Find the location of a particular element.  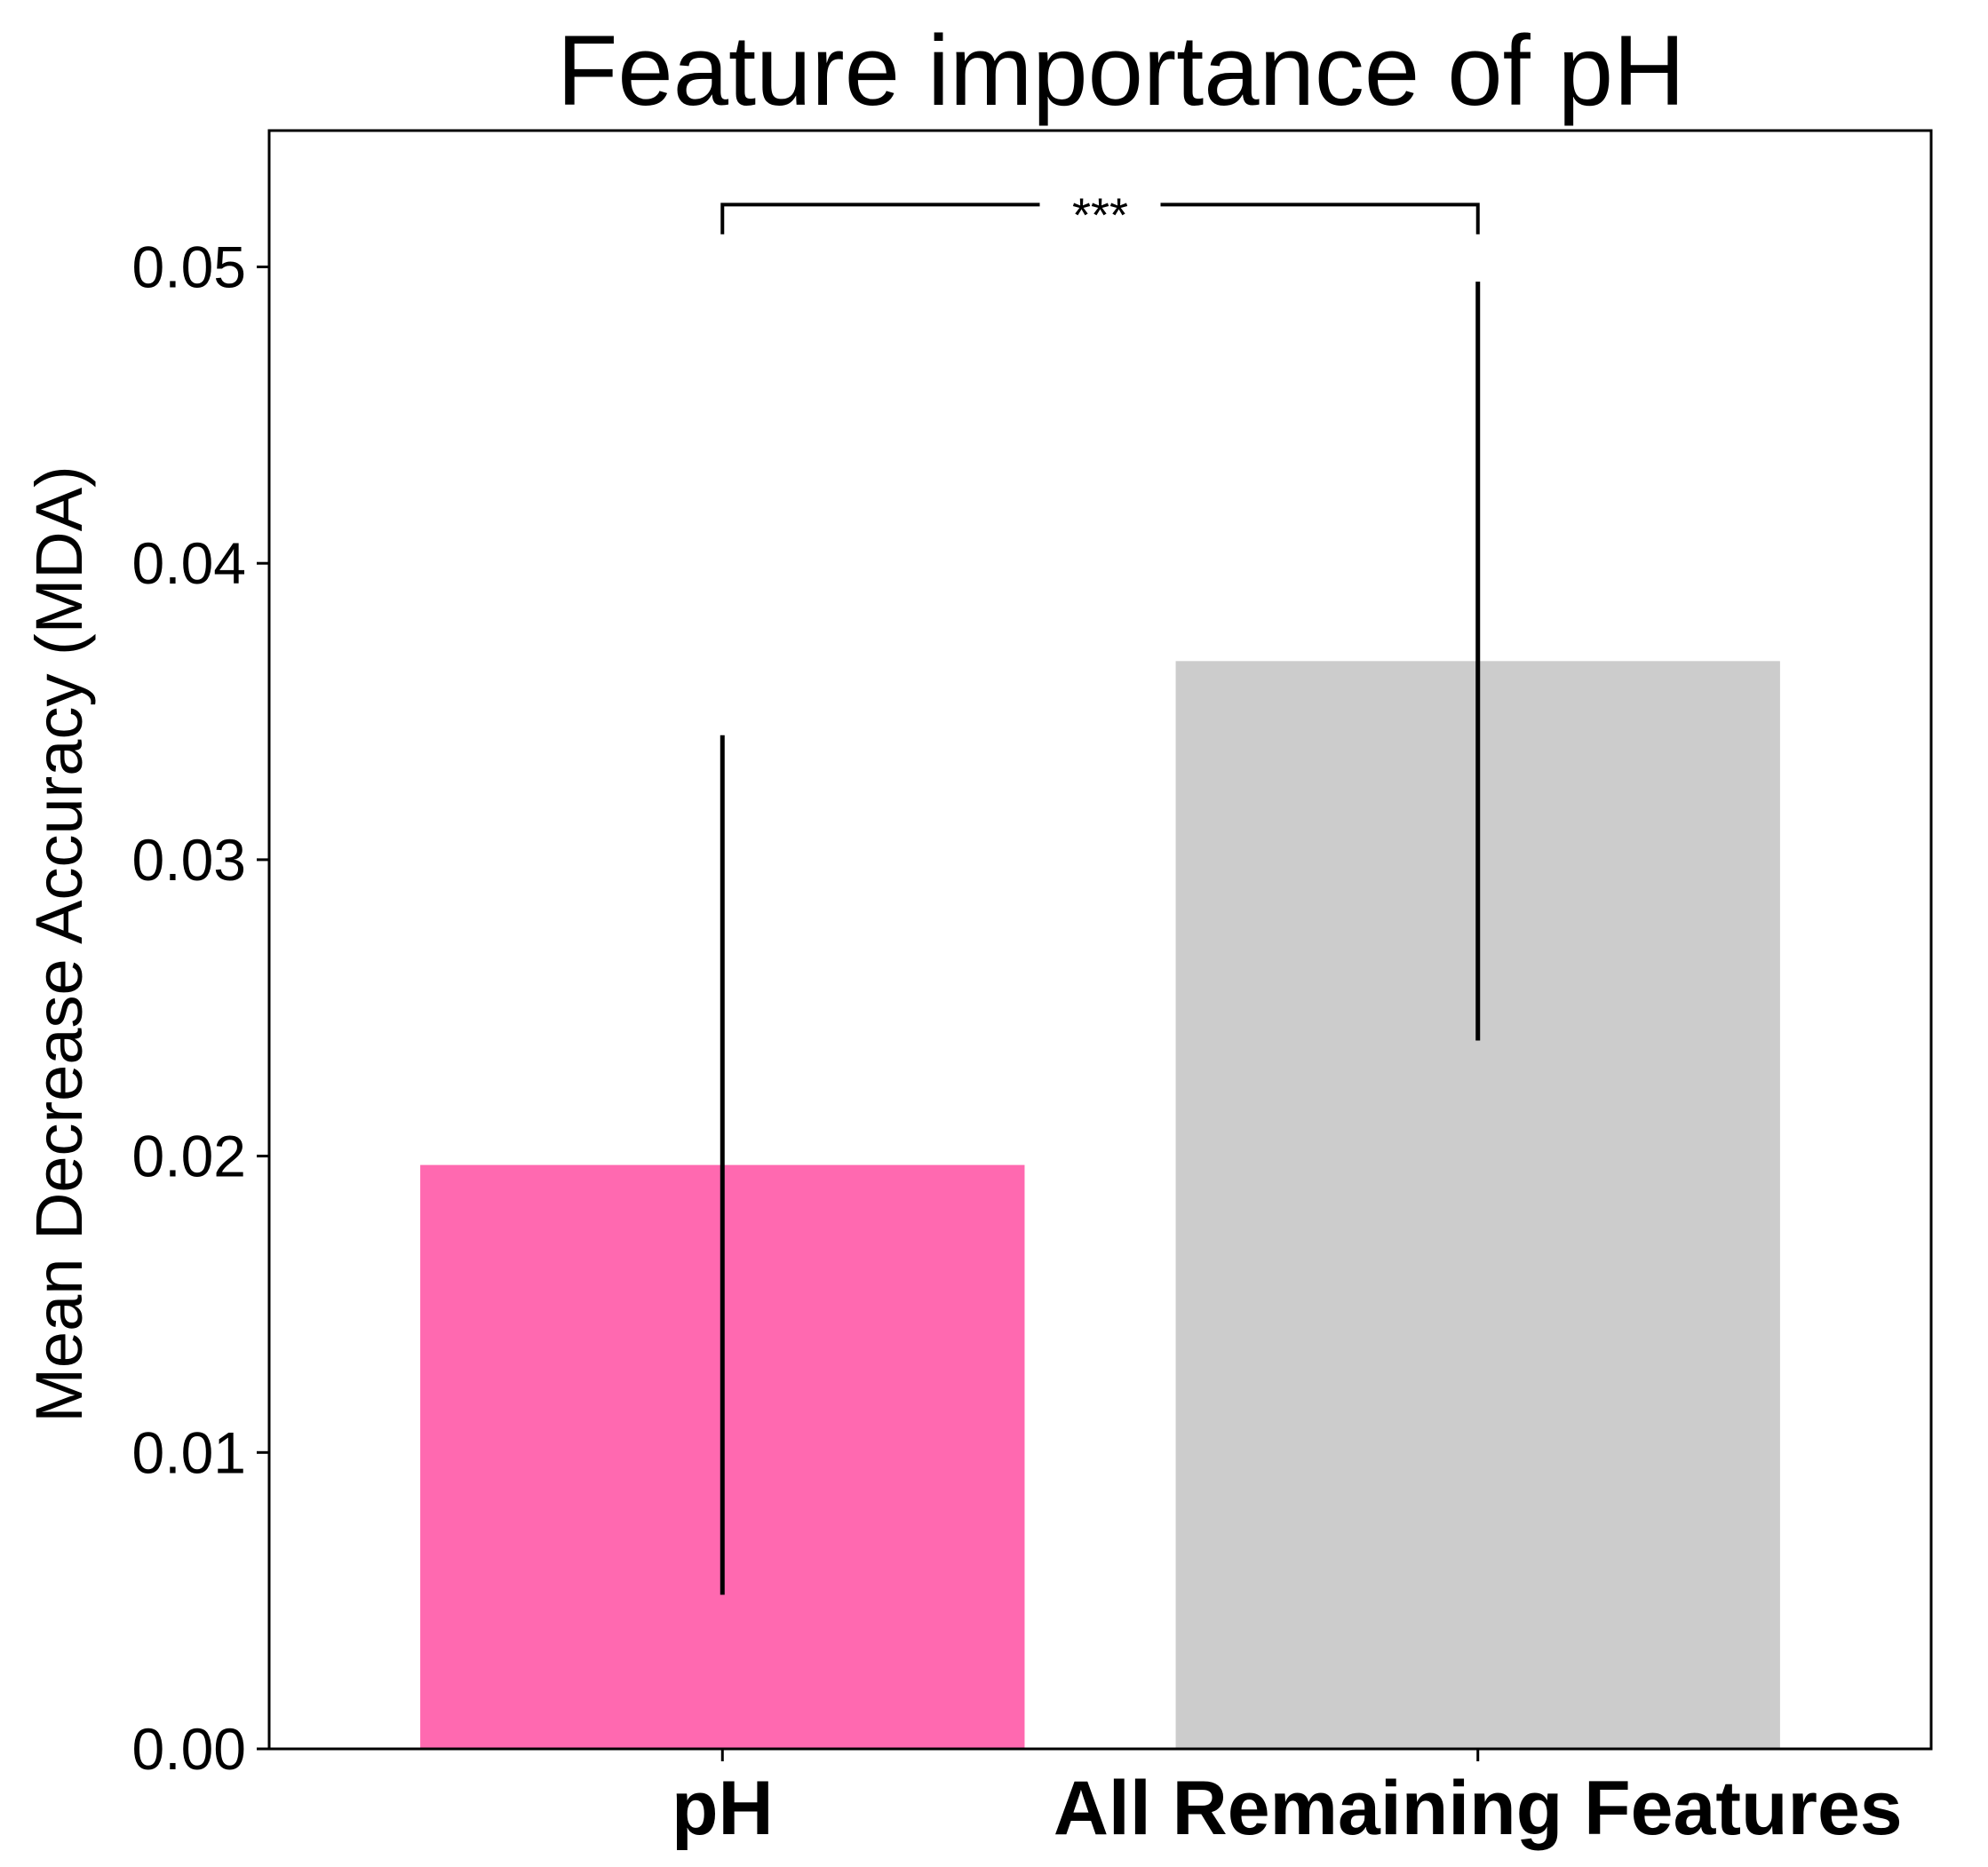

y-tick-label: 0.00 is located at coordinates (189, 1749).